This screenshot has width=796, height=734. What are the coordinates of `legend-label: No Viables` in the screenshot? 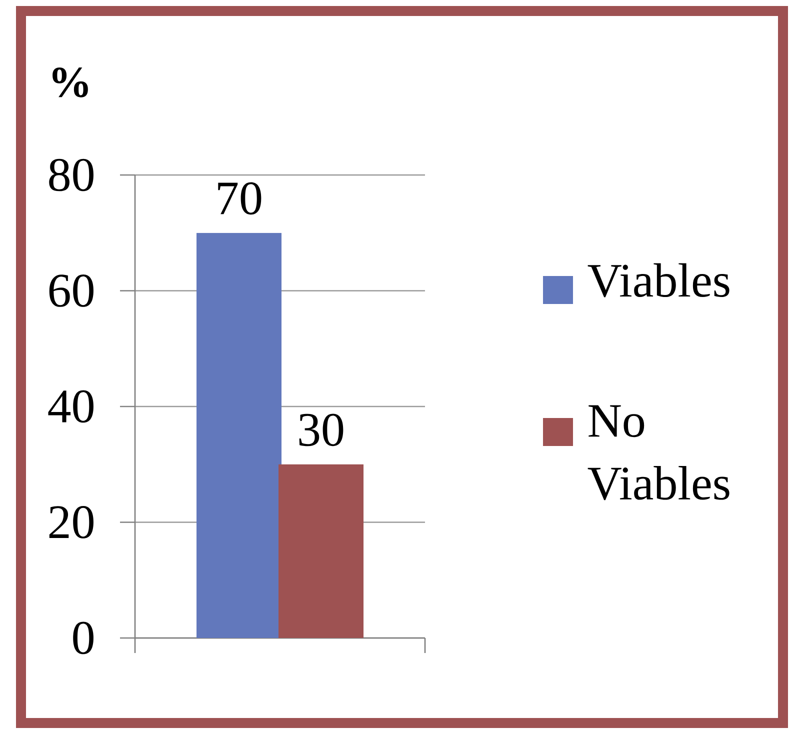 It's located at (659, 452).